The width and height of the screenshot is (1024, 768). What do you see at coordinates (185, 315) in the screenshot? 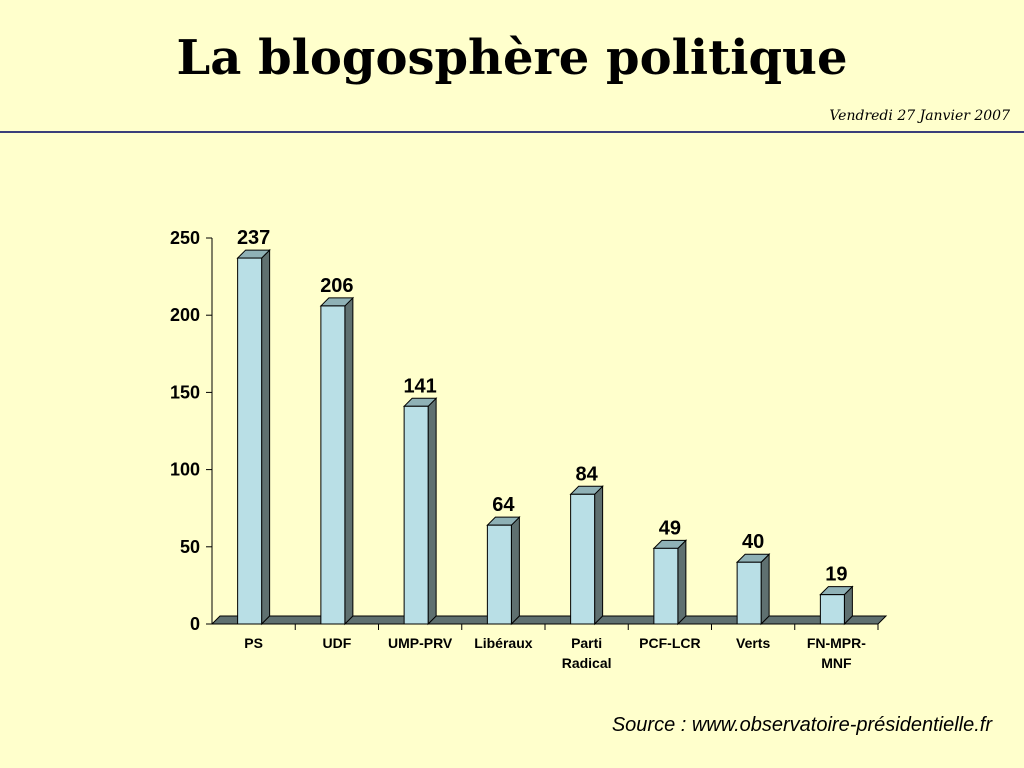
I see `y-tick-label: 200` at bounding box center [185, 315].